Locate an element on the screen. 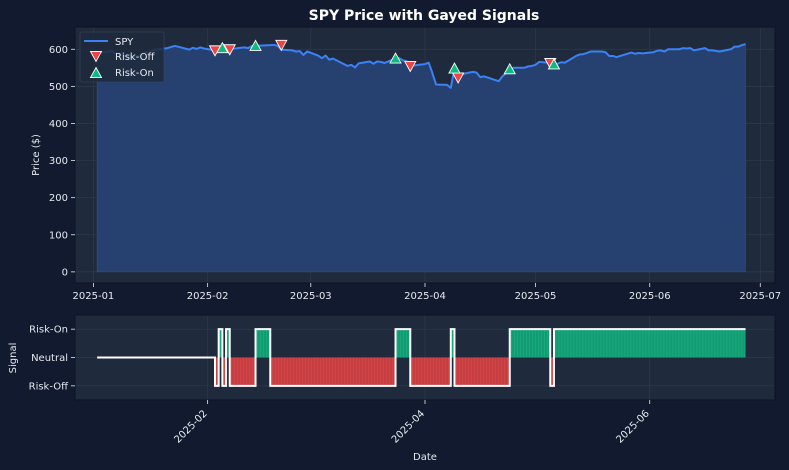 The width and height of the screenshot is (789, 470). price-x-tick-label: 2025-07 is located at coordinates (760, 296).